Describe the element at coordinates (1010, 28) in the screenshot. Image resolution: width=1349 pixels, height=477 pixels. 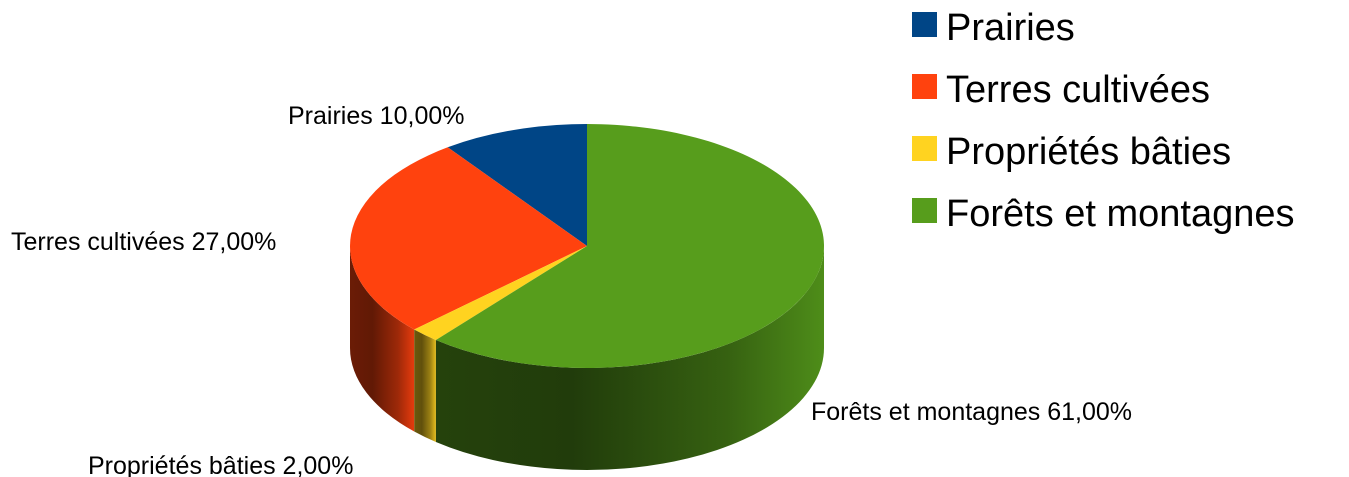
I see `legend-label-prairies: Prairies` at that location.